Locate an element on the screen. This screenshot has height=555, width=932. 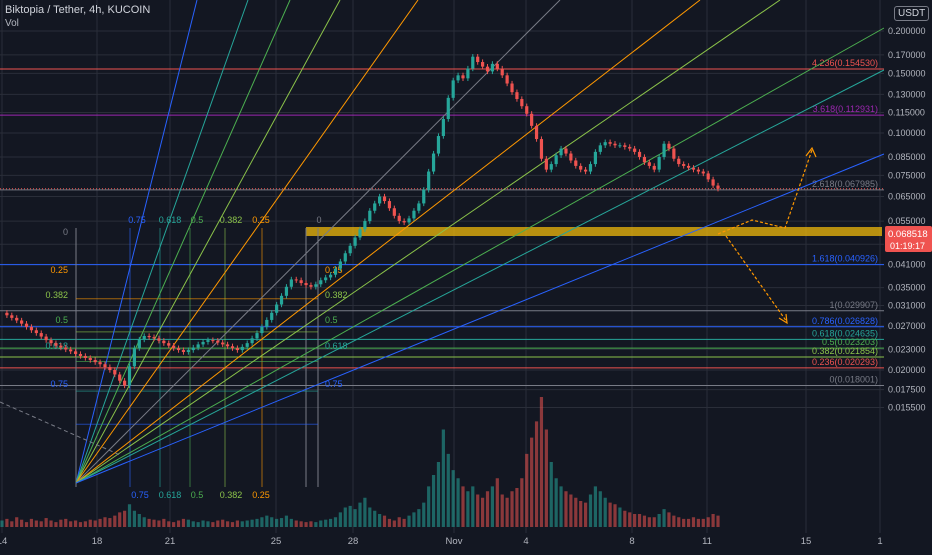
fan-label-top: 0.5 is located at coordinates (197, 220).